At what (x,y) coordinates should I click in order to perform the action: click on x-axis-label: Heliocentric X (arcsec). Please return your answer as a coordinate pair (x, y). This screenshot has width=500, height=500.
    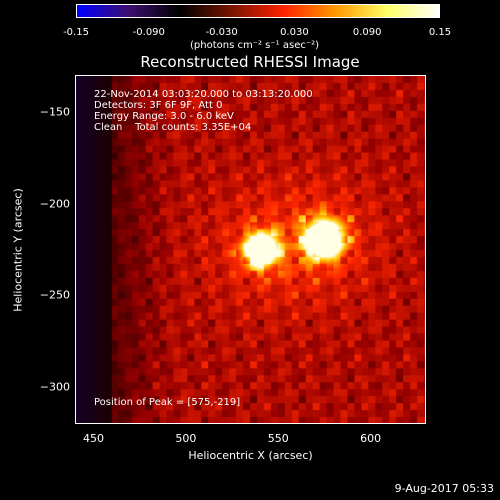
    Looking at the image, I should click on (250, 455).